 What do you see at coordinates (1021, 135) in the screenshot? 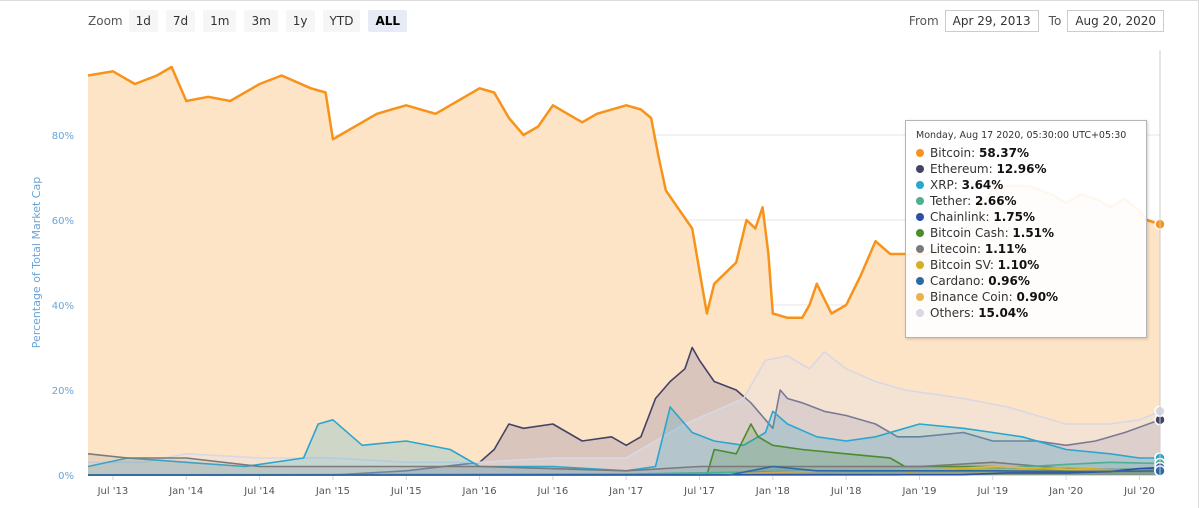
I see `tooltip-date: Monday, Aug 17 2020, 05:30:00 UTC+05:30` at bounding box center [1021, 135].